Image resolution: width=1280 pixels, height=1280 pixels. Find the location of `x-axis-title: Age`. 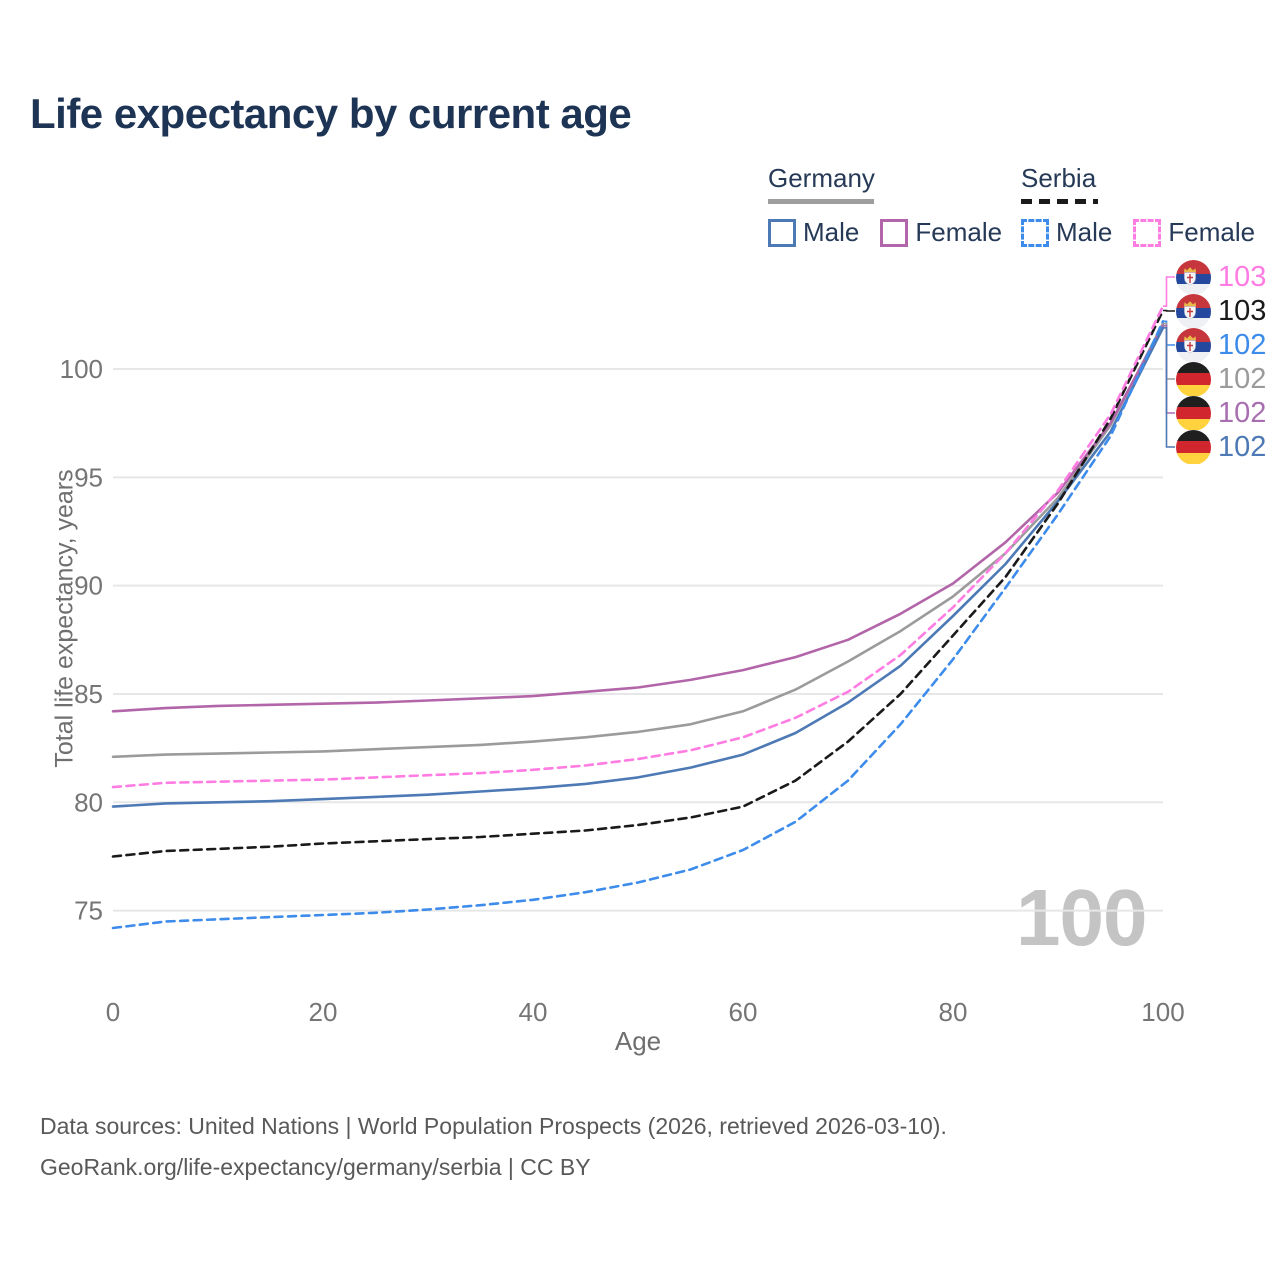

x-axis-title: Age is located at coordinates (638, 1041).